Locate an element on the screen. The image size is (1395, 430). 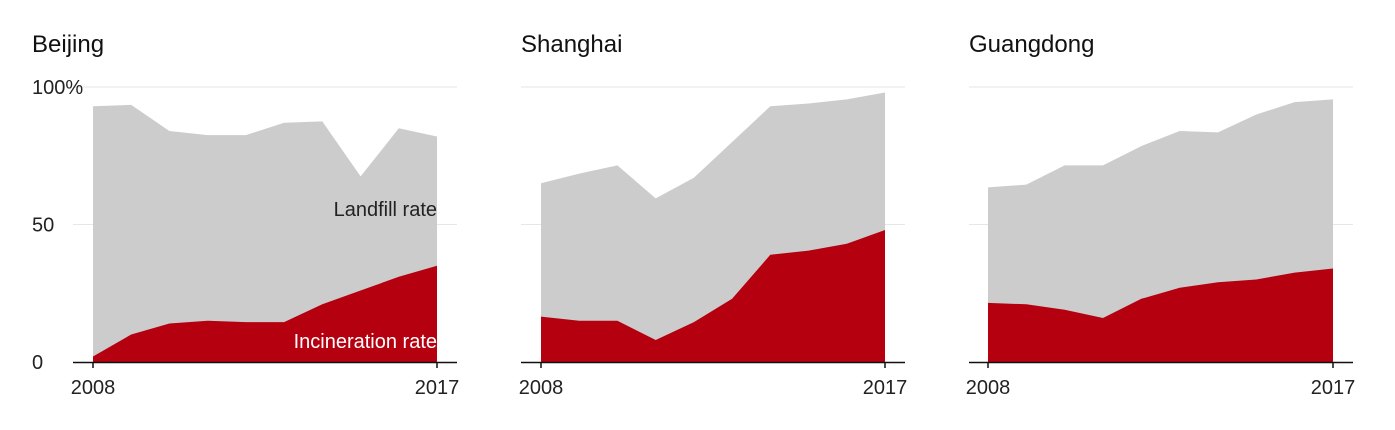
y-tick-label: 50 is located at coordinates (43, 226).